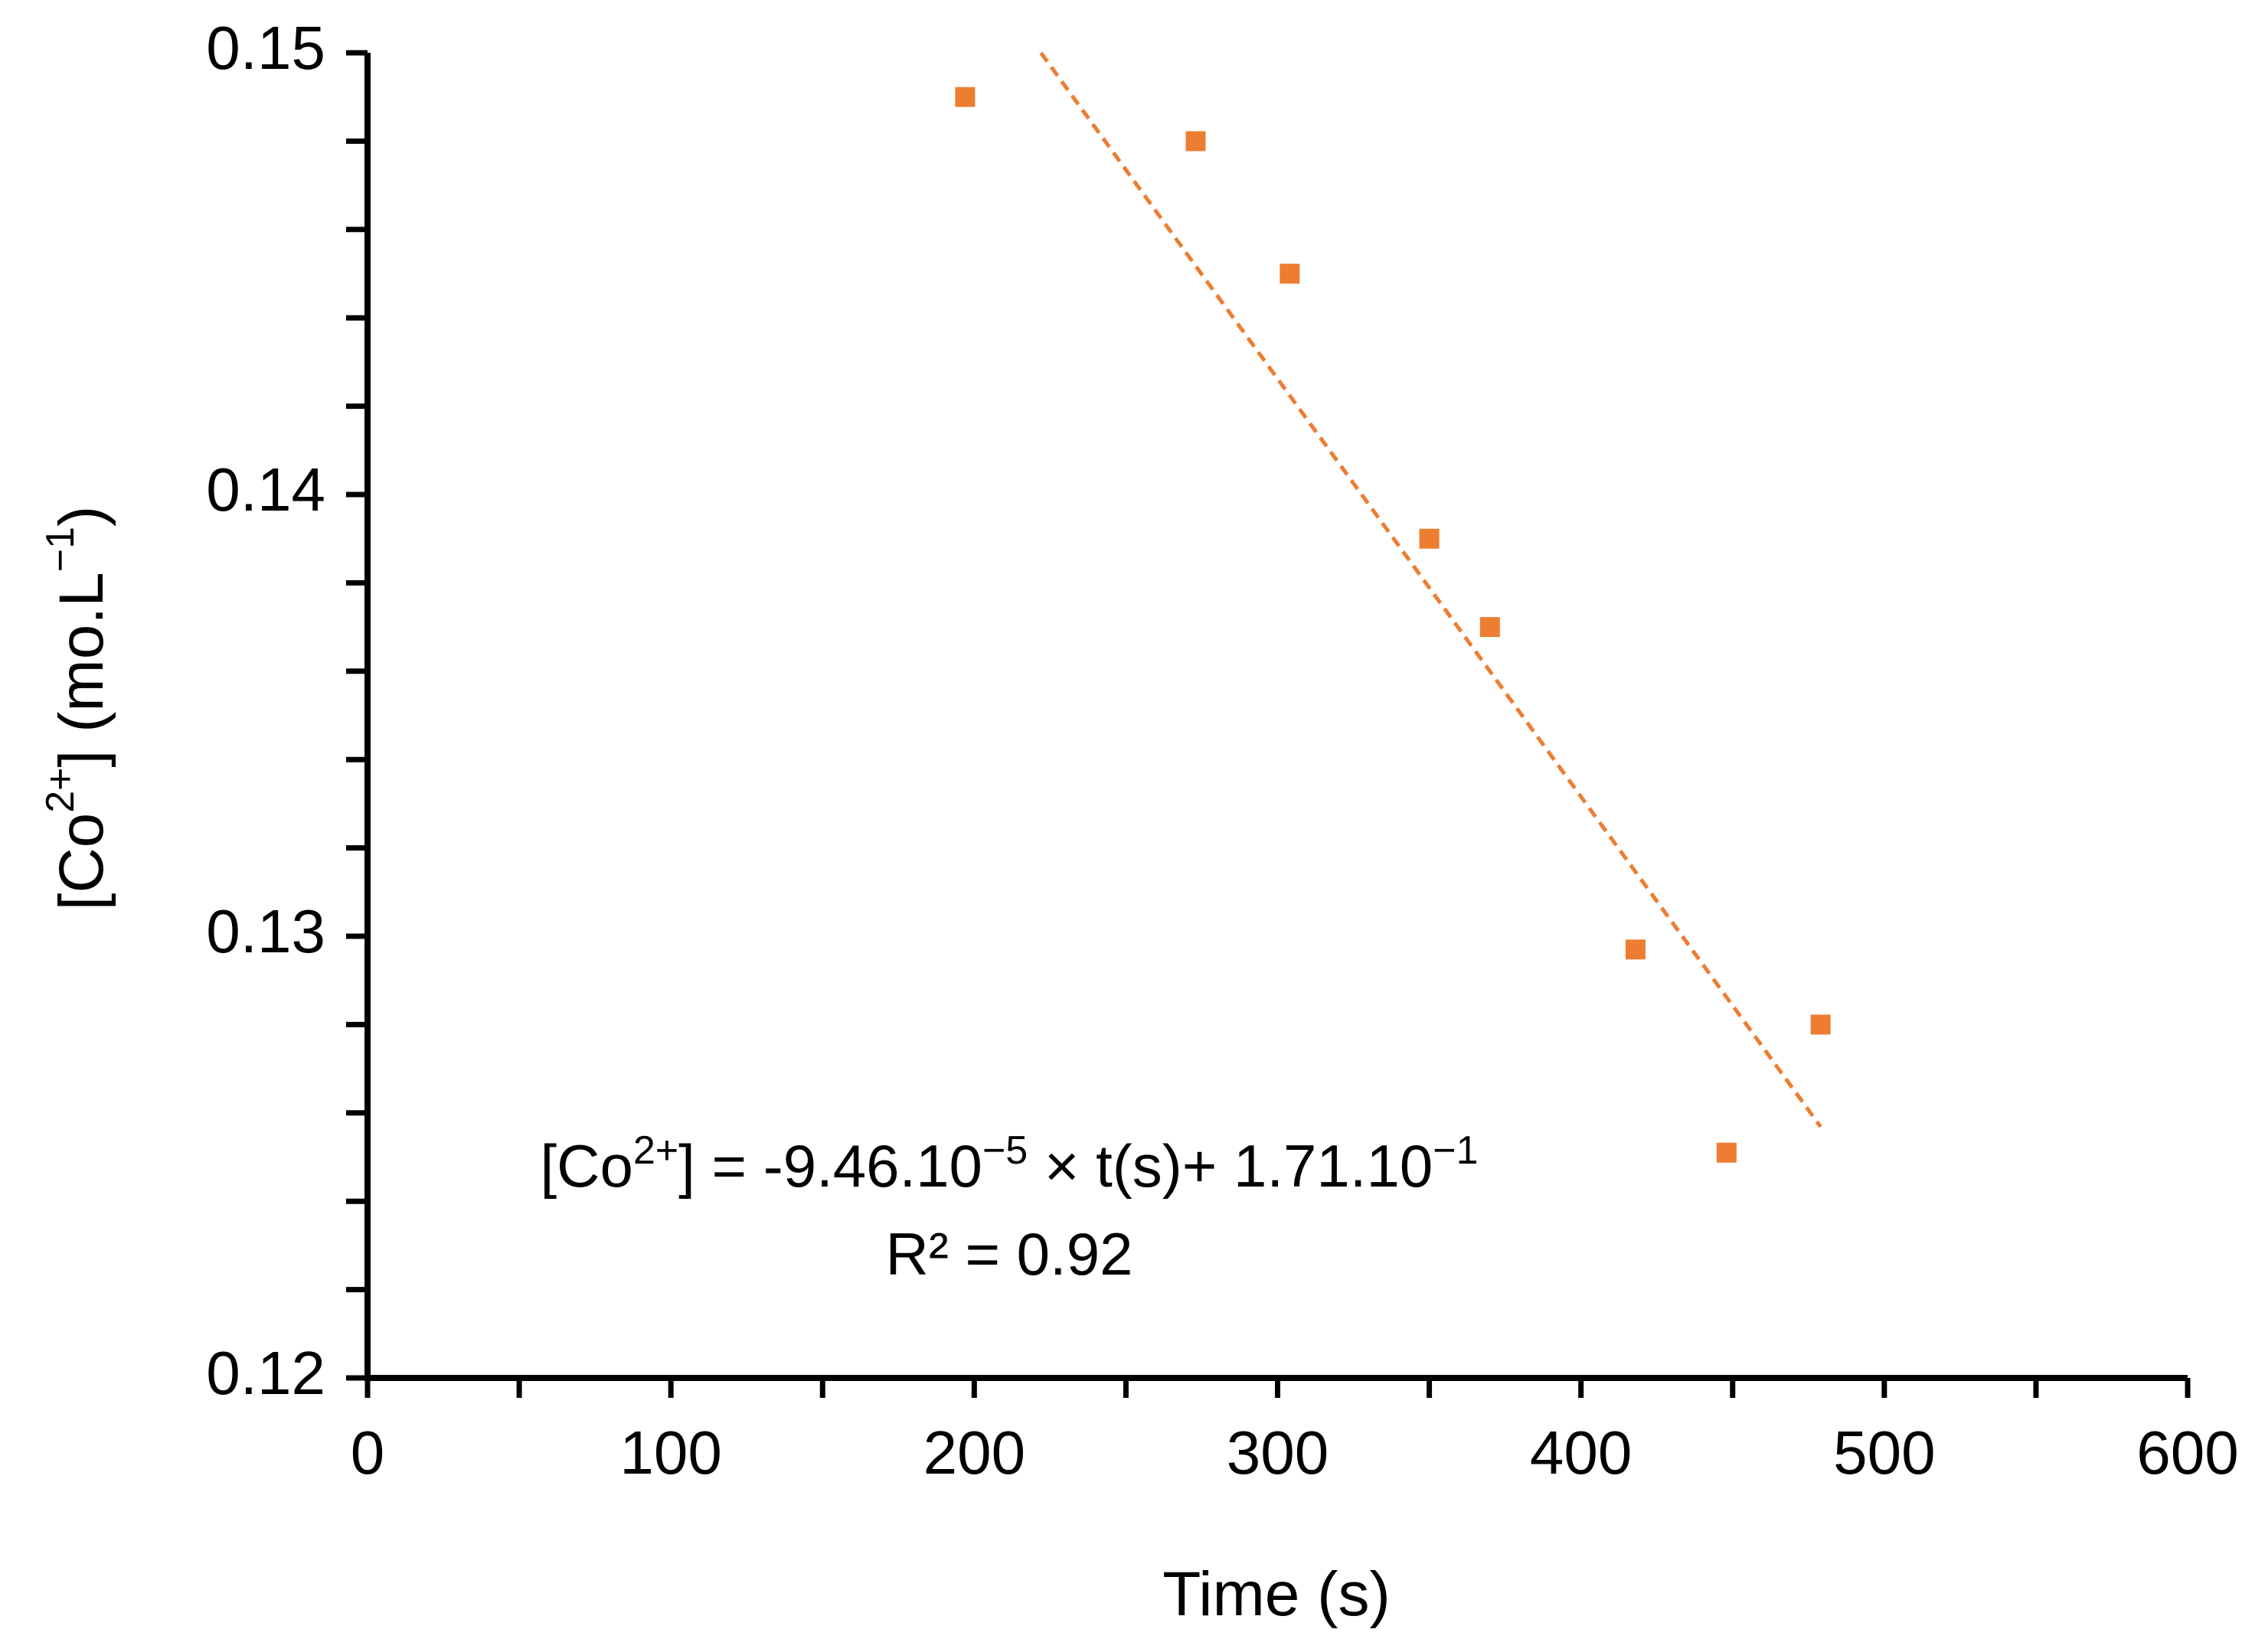 The image size is (2265, 1652). What do you see at coordinates (265, 1373) in the screenshot?
I see `y-tick-label: 0.12` at bounding box center [265, 1373].